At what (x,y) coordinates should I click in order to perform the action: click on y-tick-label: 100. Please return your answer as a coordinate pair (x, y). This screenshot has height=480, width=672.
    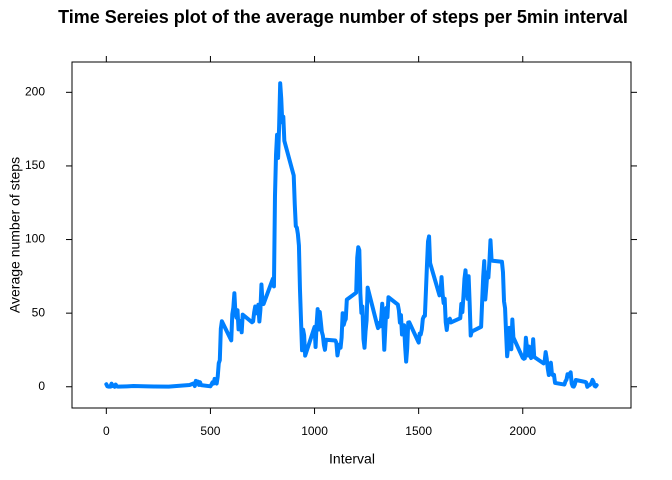
    Looking at the image, I should click on (35, 239).